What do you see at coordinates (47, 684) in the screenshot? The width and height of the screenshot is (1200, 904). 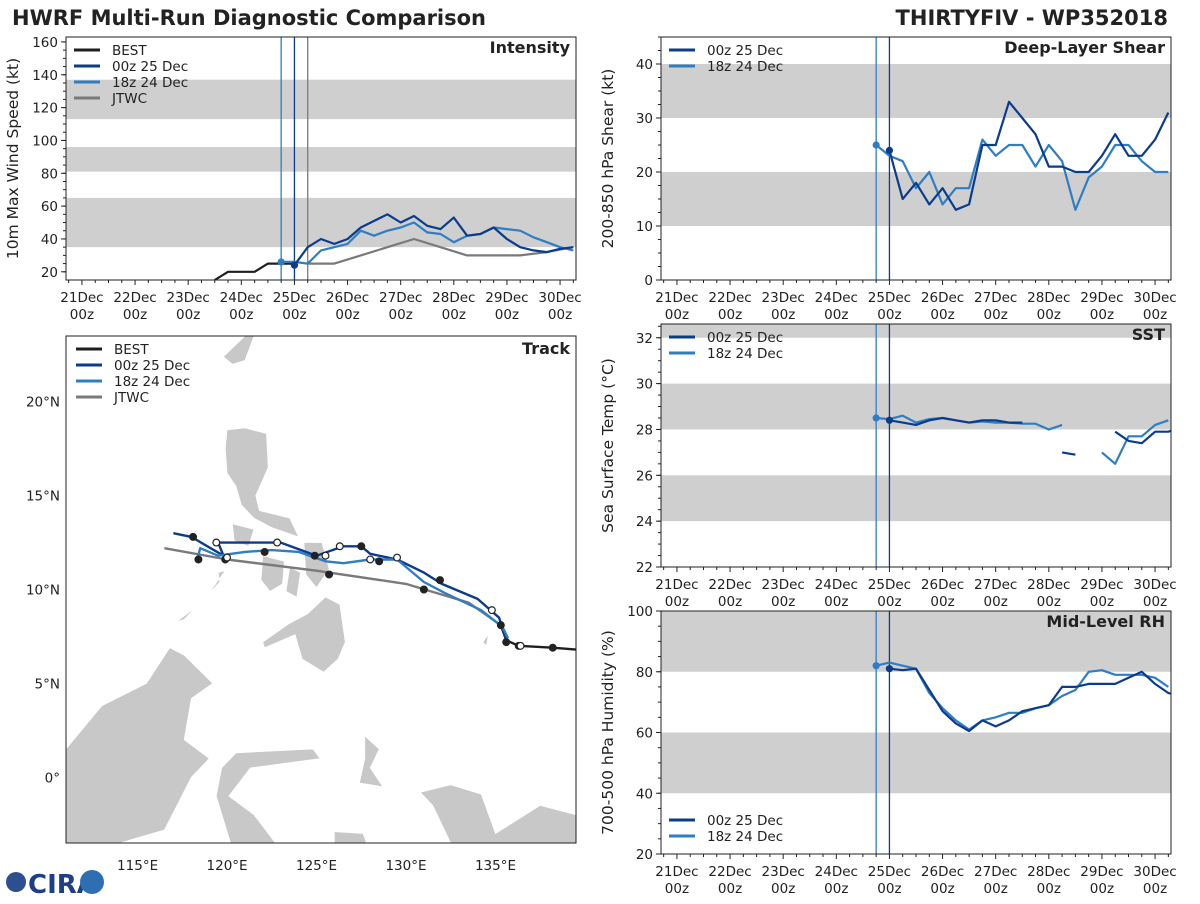 I see `y-tick-label: 5°N` at bounding box center [47, 684].